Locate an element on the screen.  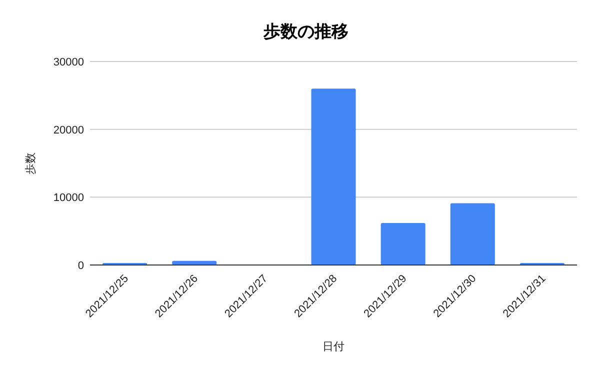
y-axis-title: 歩数 is located at coordinates (30, 163).